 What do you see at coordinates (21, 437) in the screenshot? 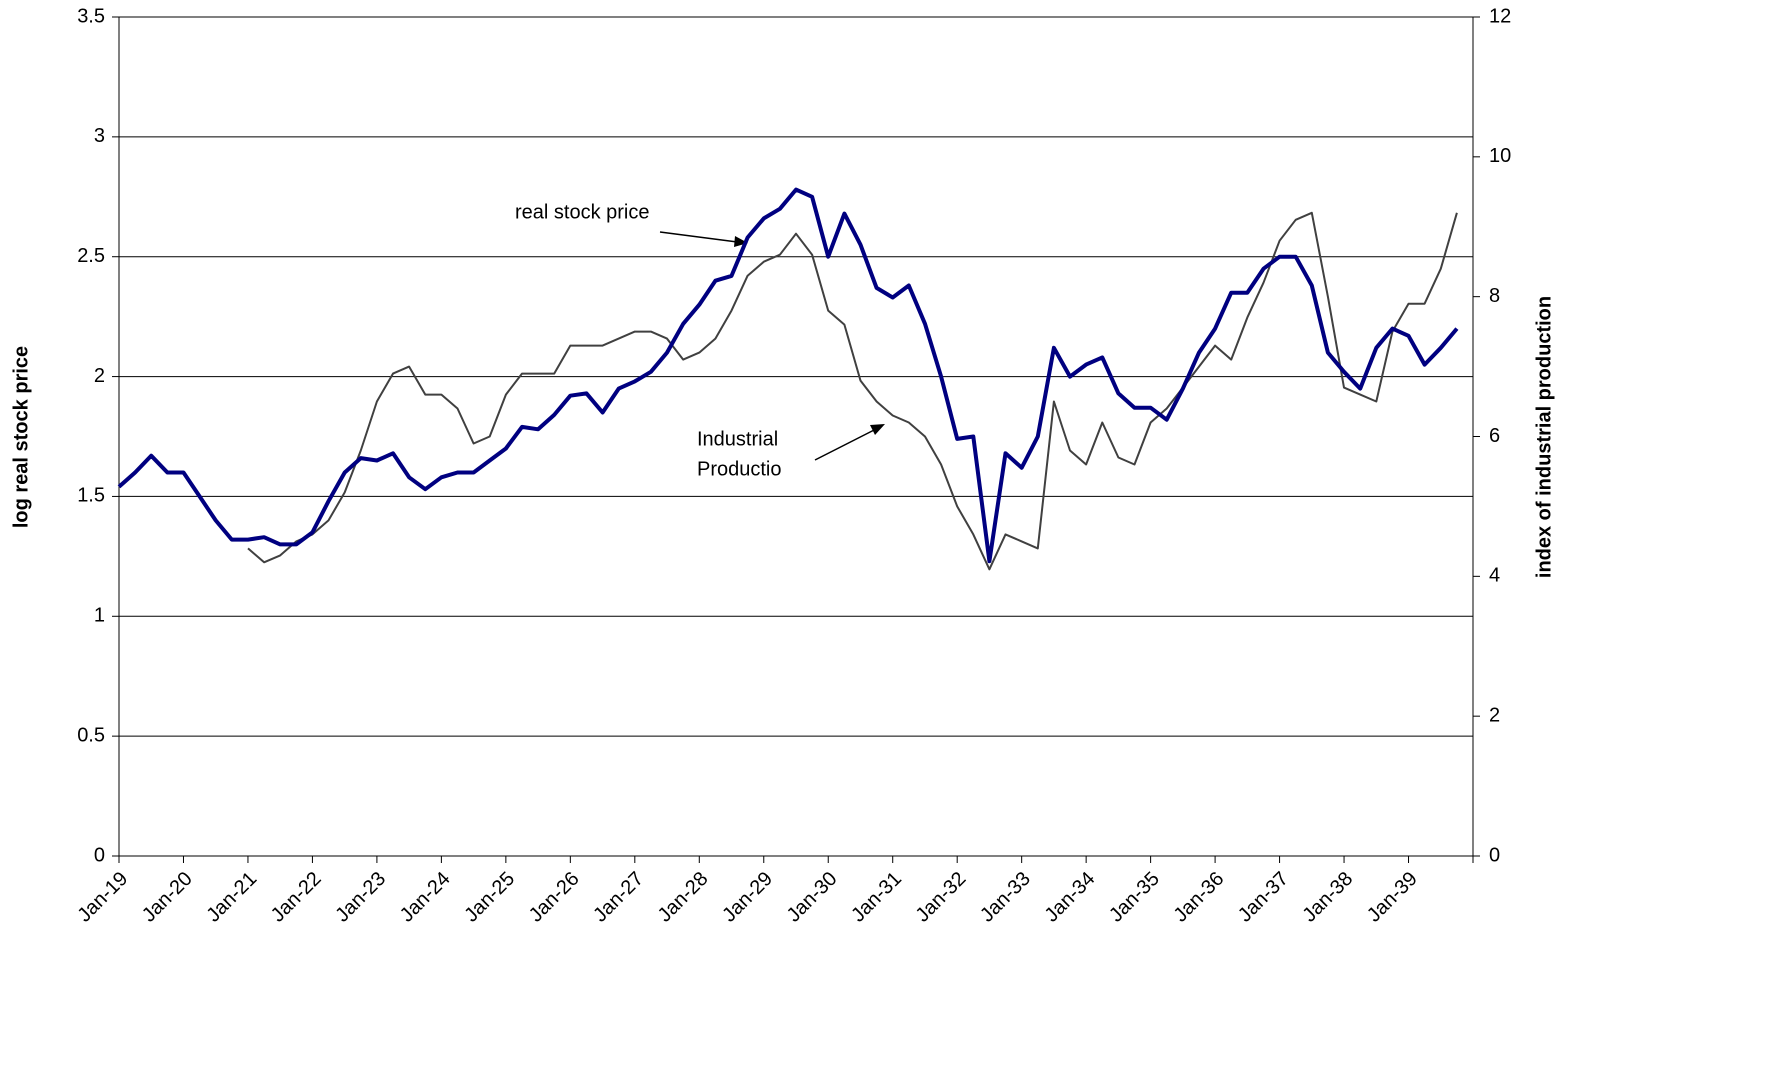
I see `y-axis-title: log real stock price` at bounding box center [21, 437].